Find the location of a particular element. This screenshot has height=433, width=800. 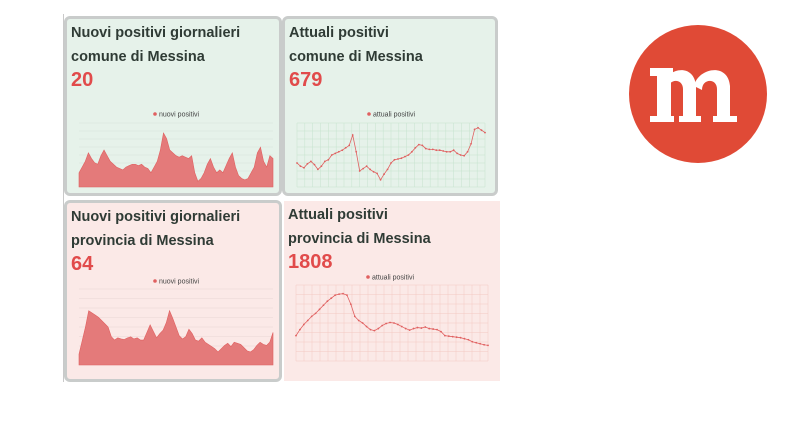

chart-attuali-comune: attuali positivi is located at coordinates (391, 150).